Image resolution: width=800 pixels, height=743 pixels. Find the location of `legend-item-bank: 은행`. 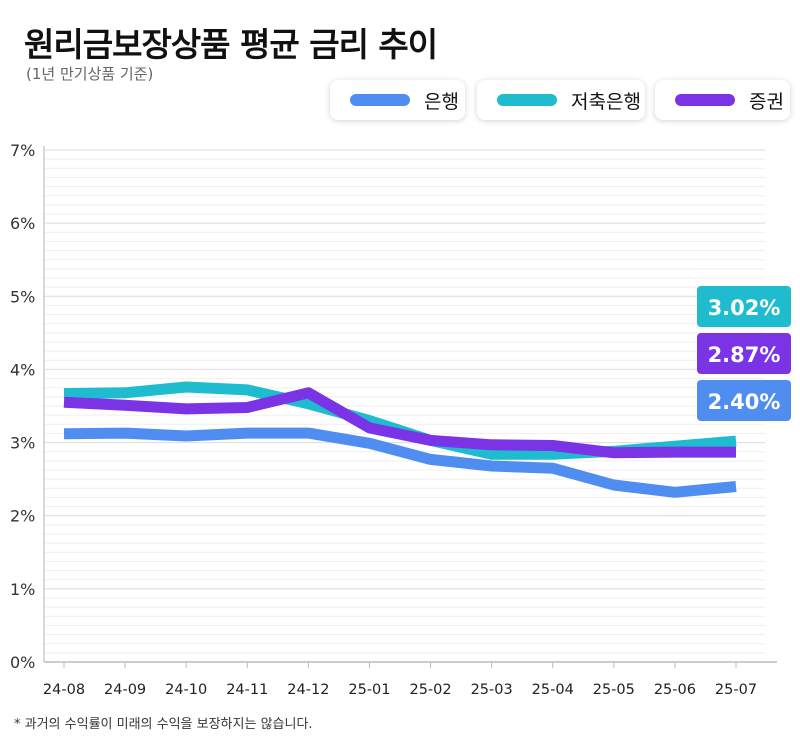

legend-item-bank: 은행 is located at coordinates (397, 100).